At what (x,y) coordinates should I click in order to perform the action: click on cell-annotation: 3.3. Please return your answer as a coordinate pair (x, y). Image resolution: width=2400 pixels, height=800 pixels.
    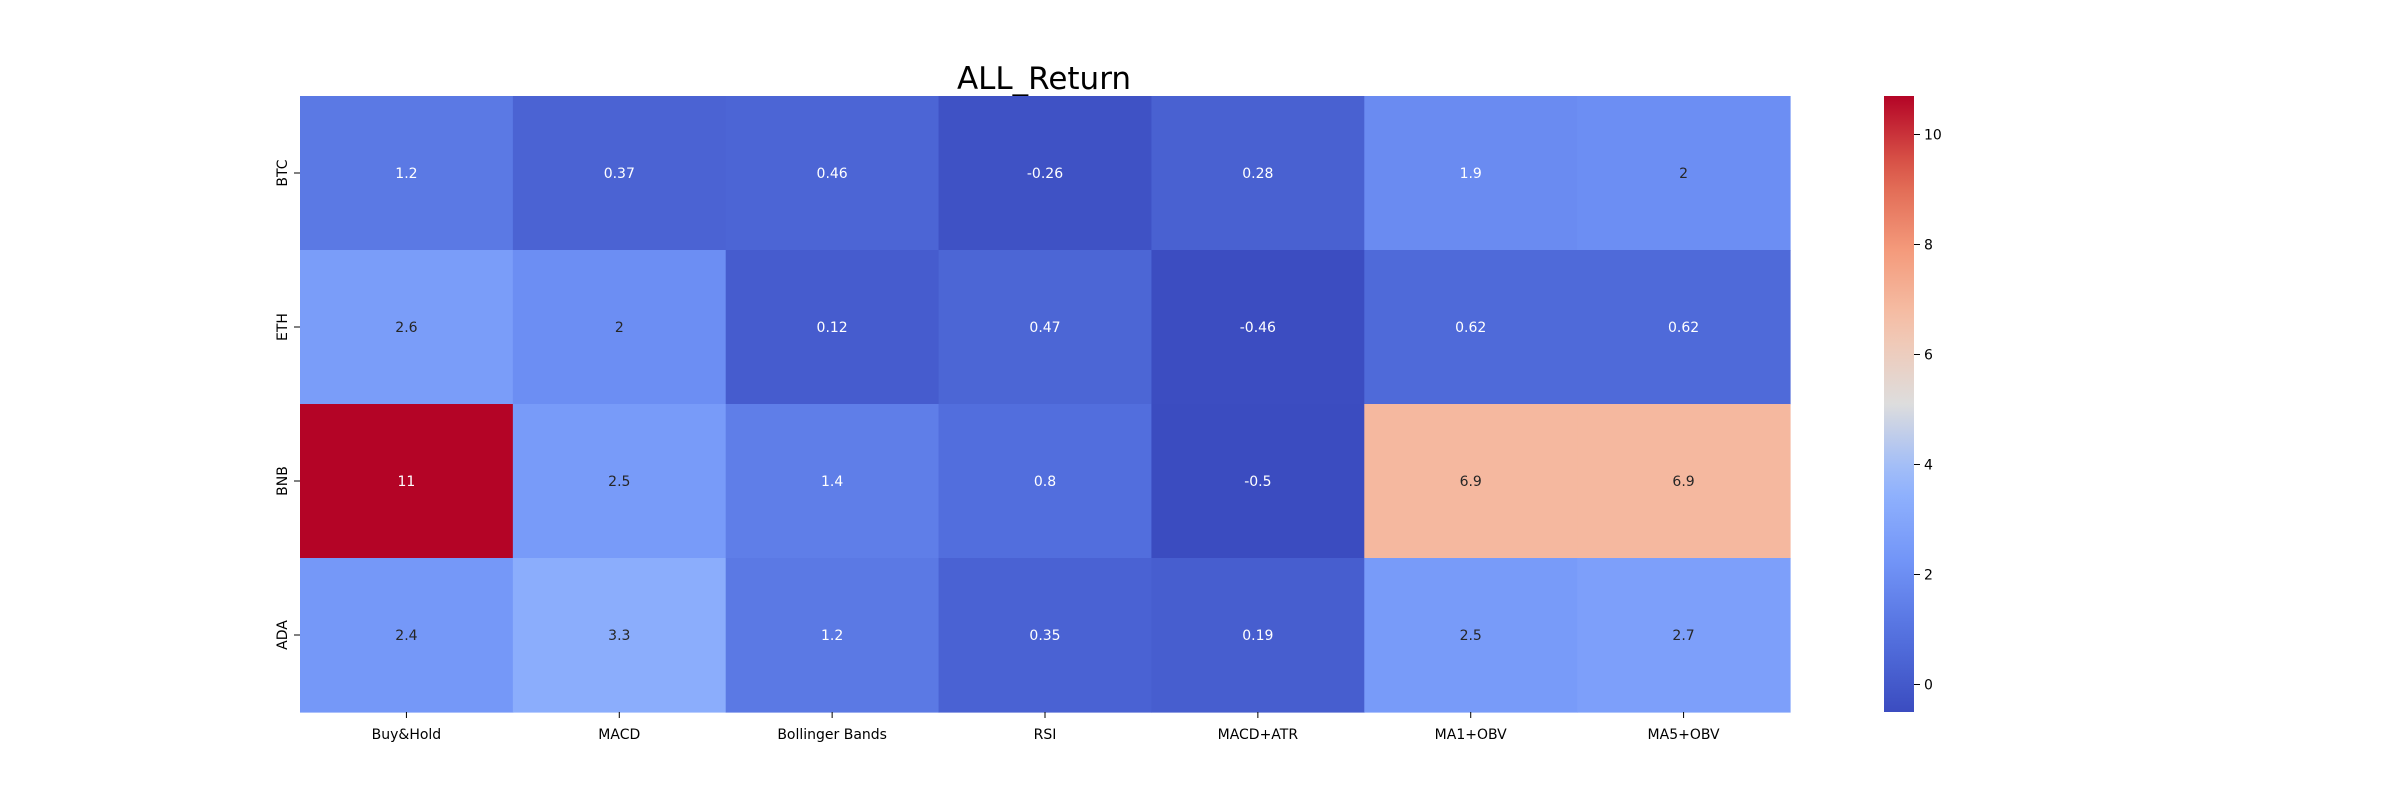
    Looking at the image, I should click on (619, 636).